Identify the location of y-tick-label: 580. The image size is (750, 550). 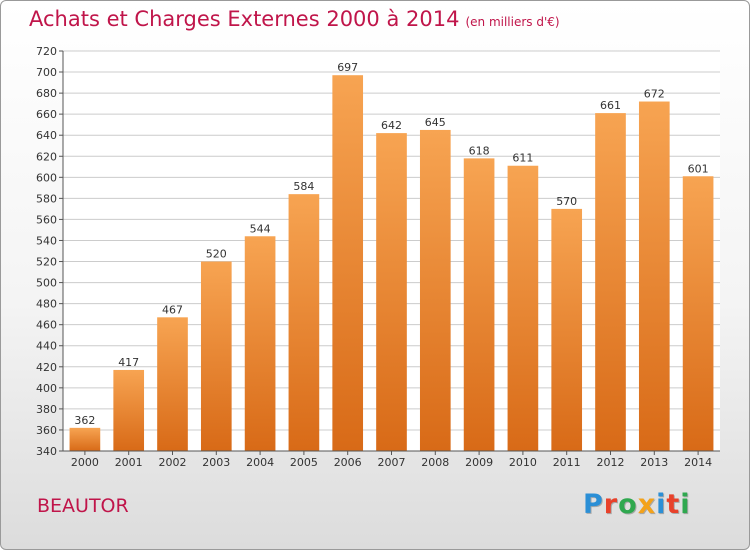
(46, 198).